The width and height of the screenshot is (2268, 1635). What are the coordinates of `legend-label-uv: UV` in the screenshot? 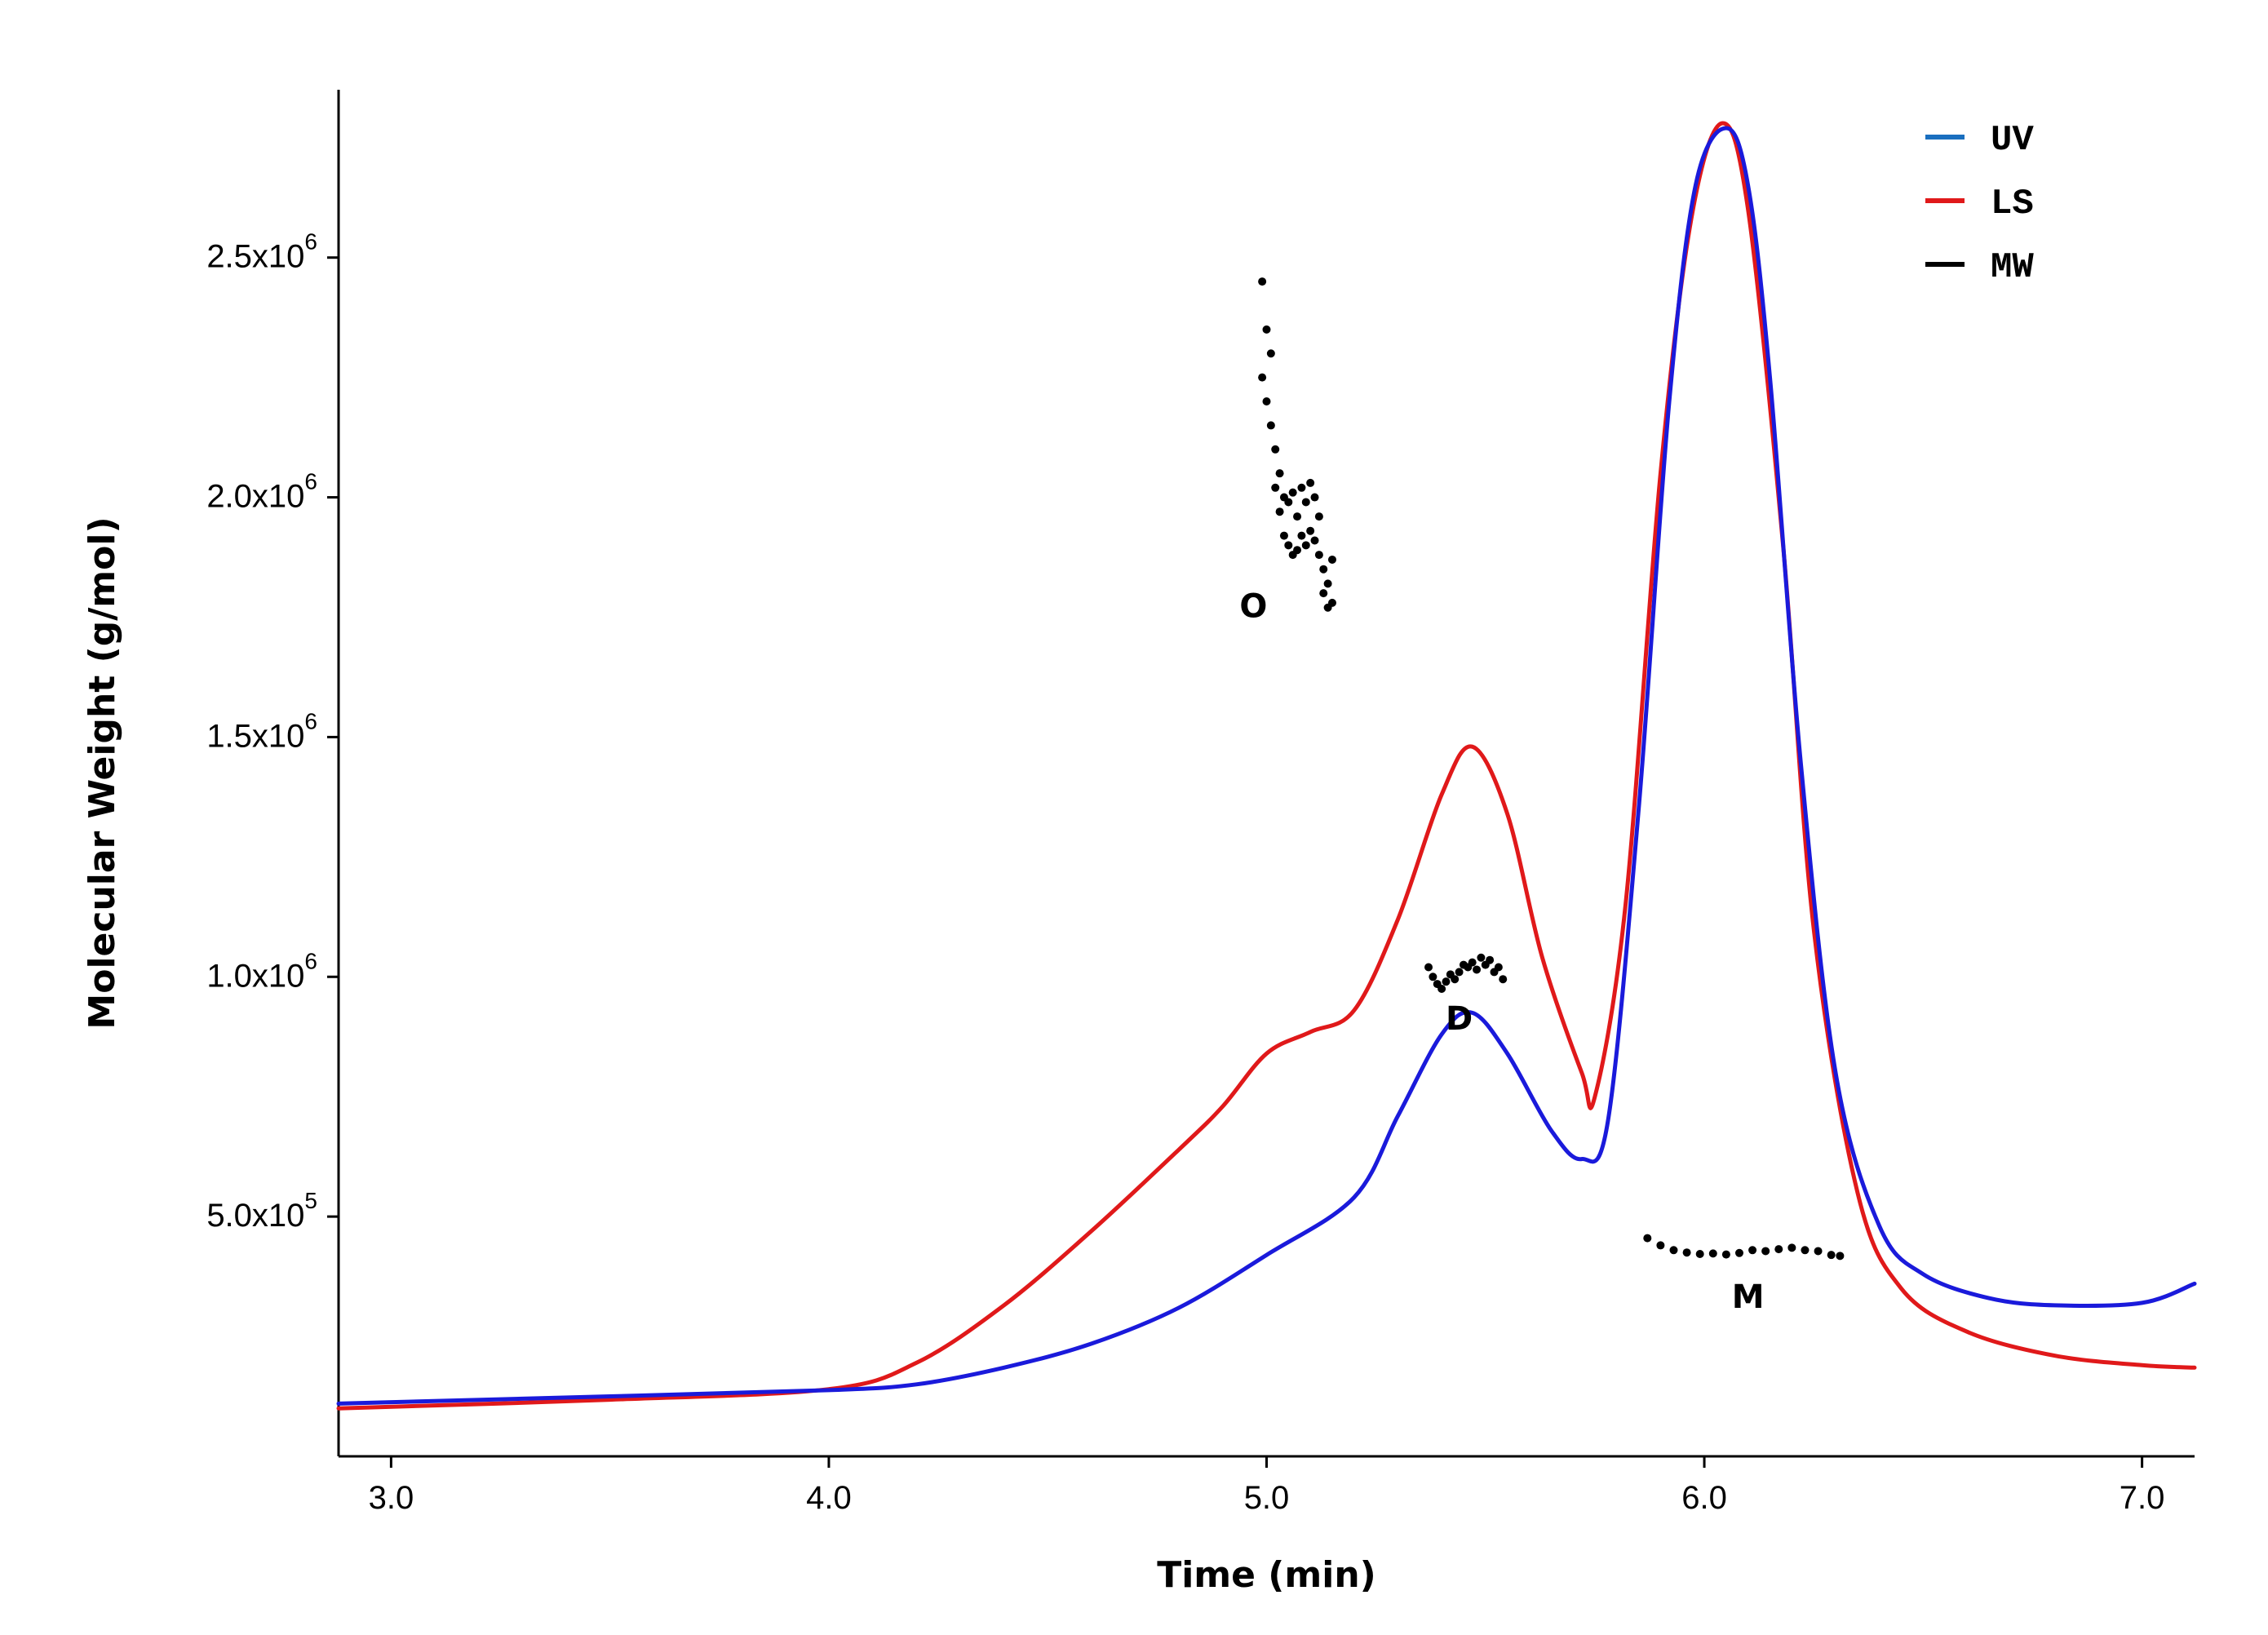 It's located at (2012, 140).